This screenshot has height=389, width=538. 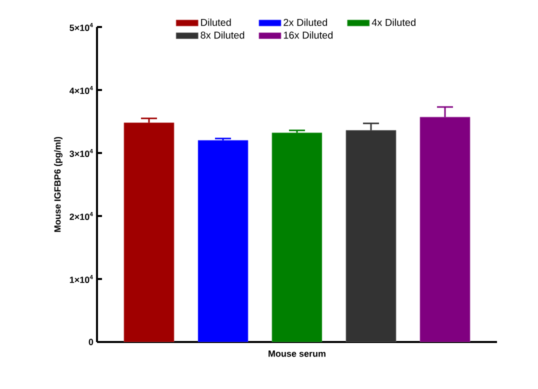 I want to click on y-tick-label: 5×10$^{4}$, so click(x=81, y=27).